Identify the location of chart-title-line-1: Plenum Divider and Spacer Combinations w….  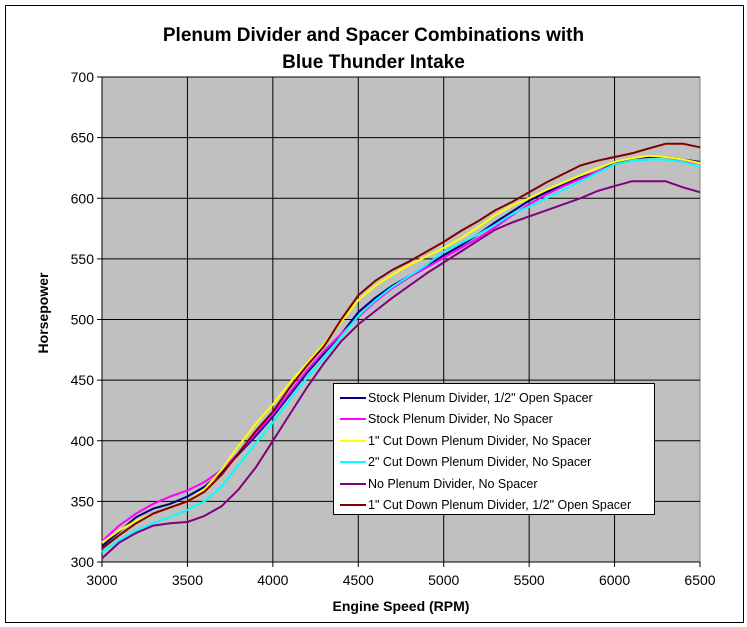
(373, 35).